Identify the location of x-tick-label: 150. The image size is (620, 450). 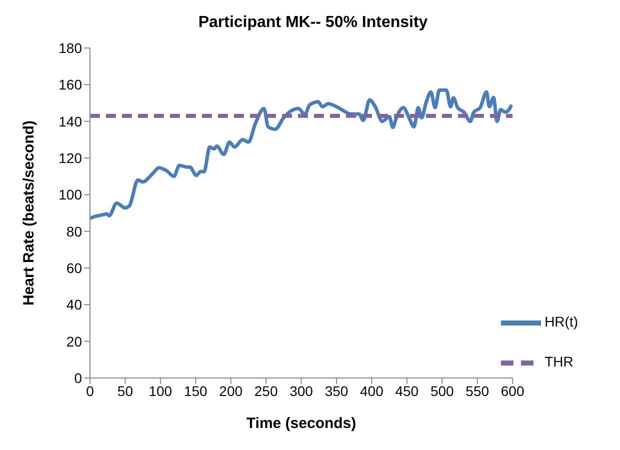
(196, 390).